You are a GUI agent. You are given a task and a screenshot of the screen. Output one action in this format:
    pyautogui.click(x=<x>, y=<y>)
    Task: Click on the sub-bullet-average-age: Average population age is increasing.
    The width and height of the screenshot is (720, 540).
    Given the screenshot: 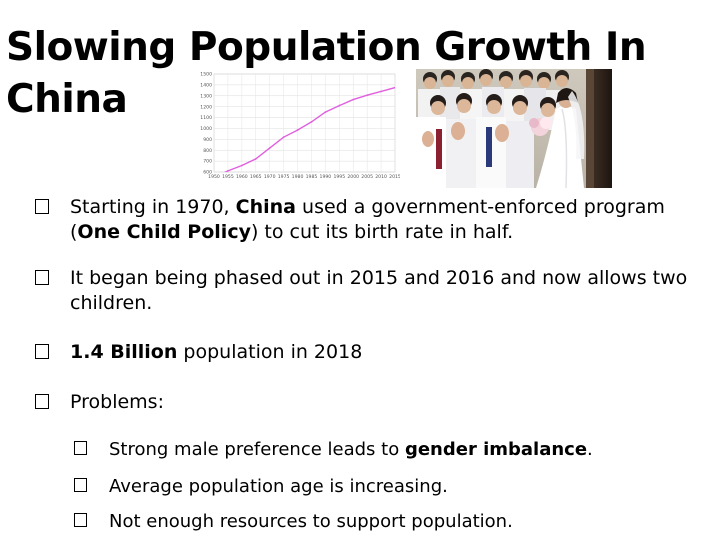 What is the action you would take?
    pyautogui.click(x=389, y=486)
    